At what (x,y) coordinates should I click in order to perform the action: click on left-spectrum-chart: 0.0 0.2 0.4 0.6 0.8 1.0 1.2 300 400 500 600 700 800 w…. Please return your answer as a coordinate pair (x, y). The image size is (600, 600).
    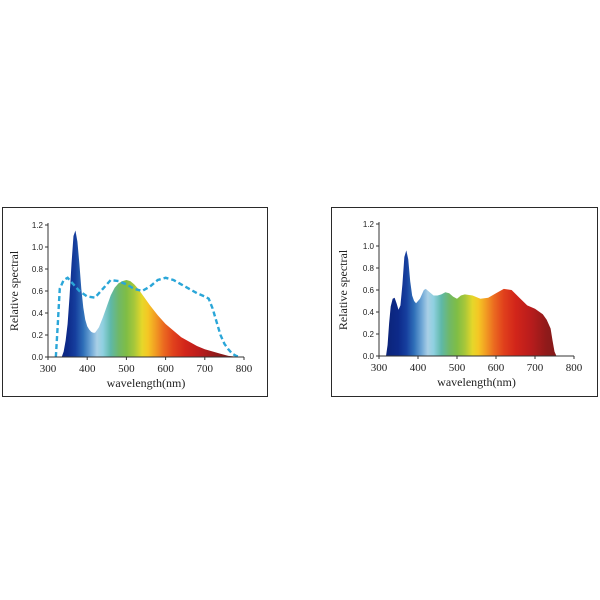
    Looking at the image, I should click on (130, 305).